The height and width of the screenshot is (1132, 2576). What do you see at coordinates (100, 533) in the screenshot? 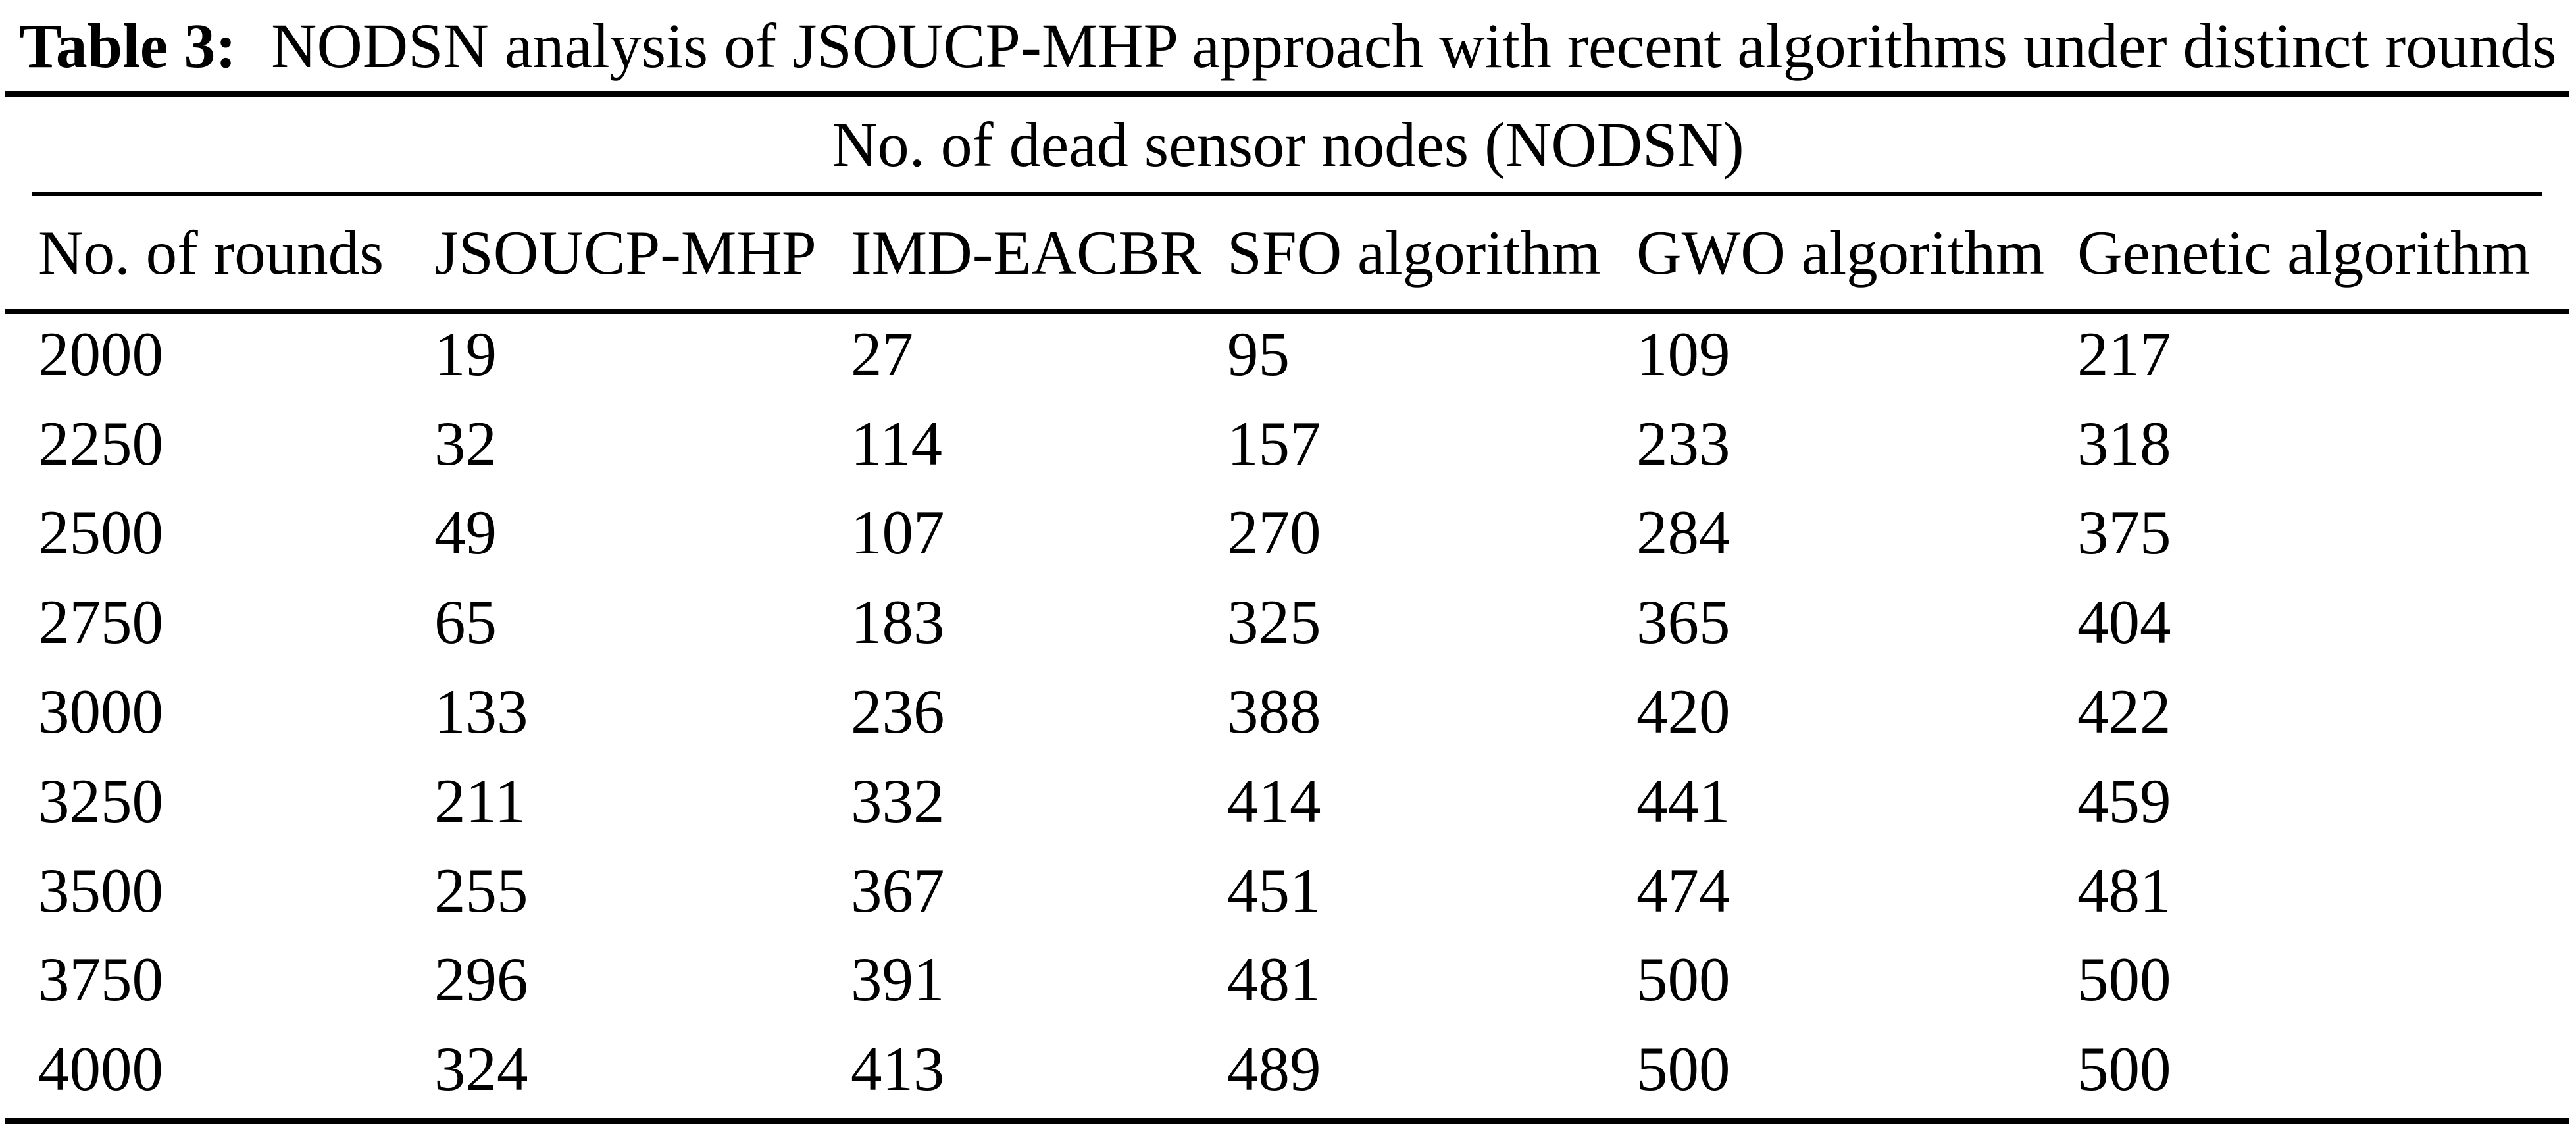
I see `cell: 2500` at bounding box center [100, 533].